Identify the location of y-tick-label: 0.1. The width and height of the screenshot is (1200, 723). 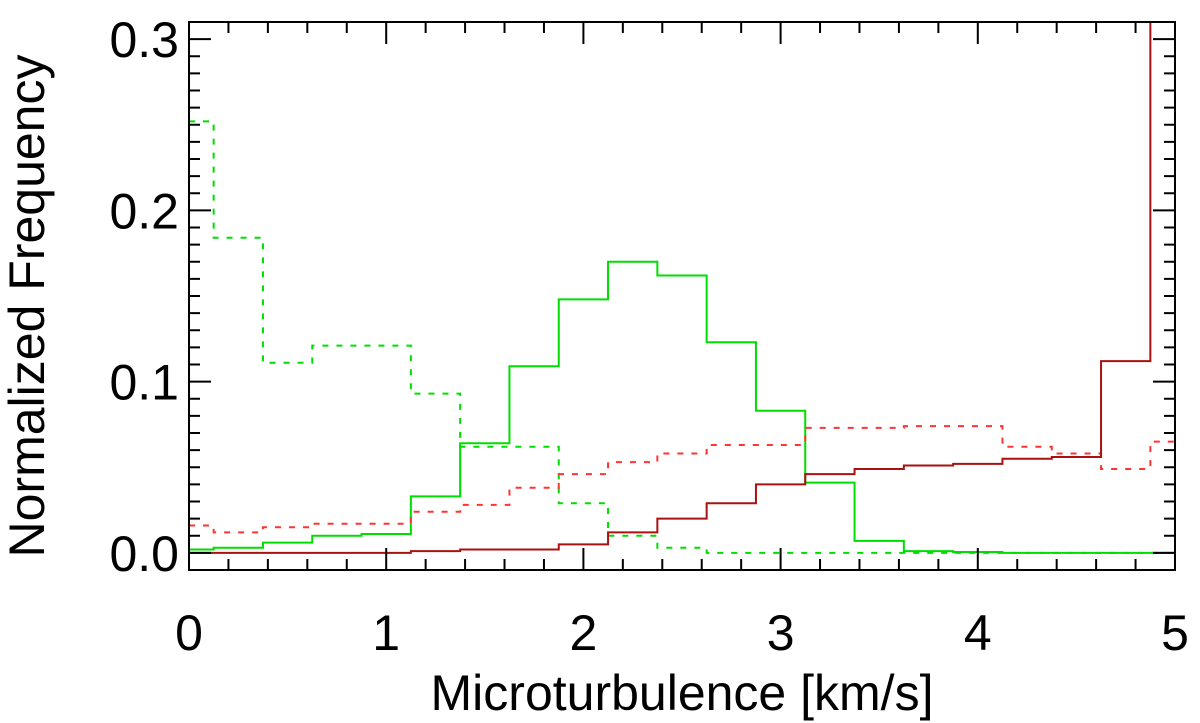
(144, 383).